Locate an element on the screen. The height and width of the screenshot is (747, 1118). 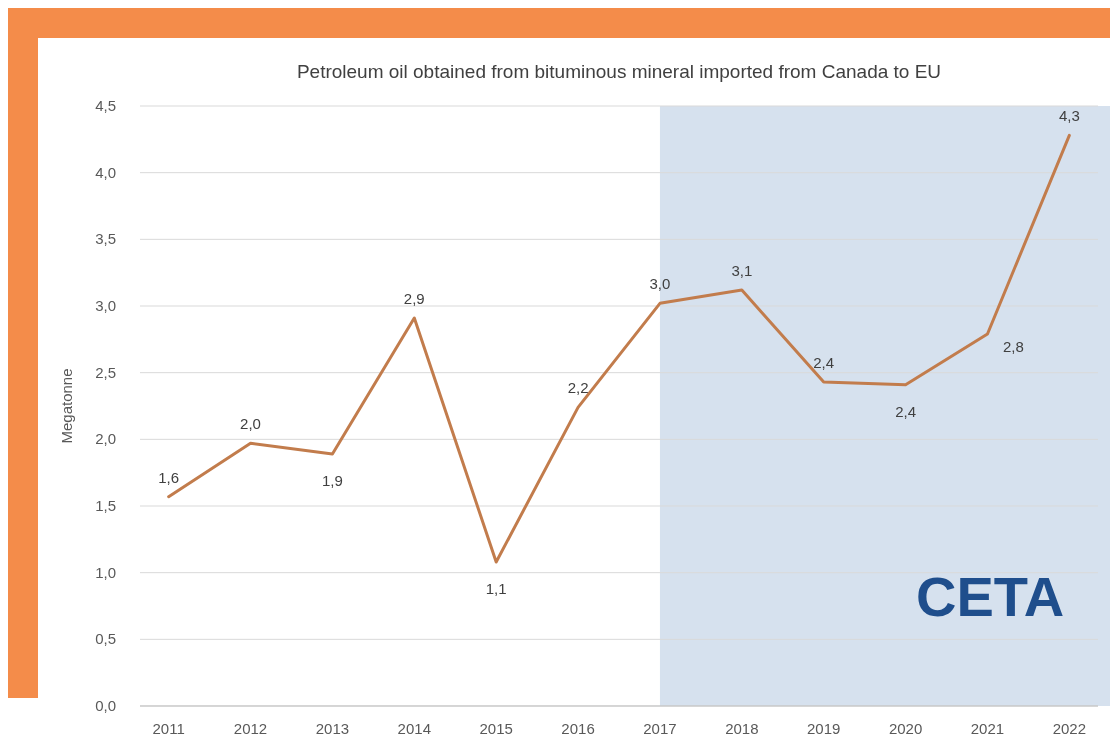
y-axis-title: Megatonne is located at coordinates (66, 406).